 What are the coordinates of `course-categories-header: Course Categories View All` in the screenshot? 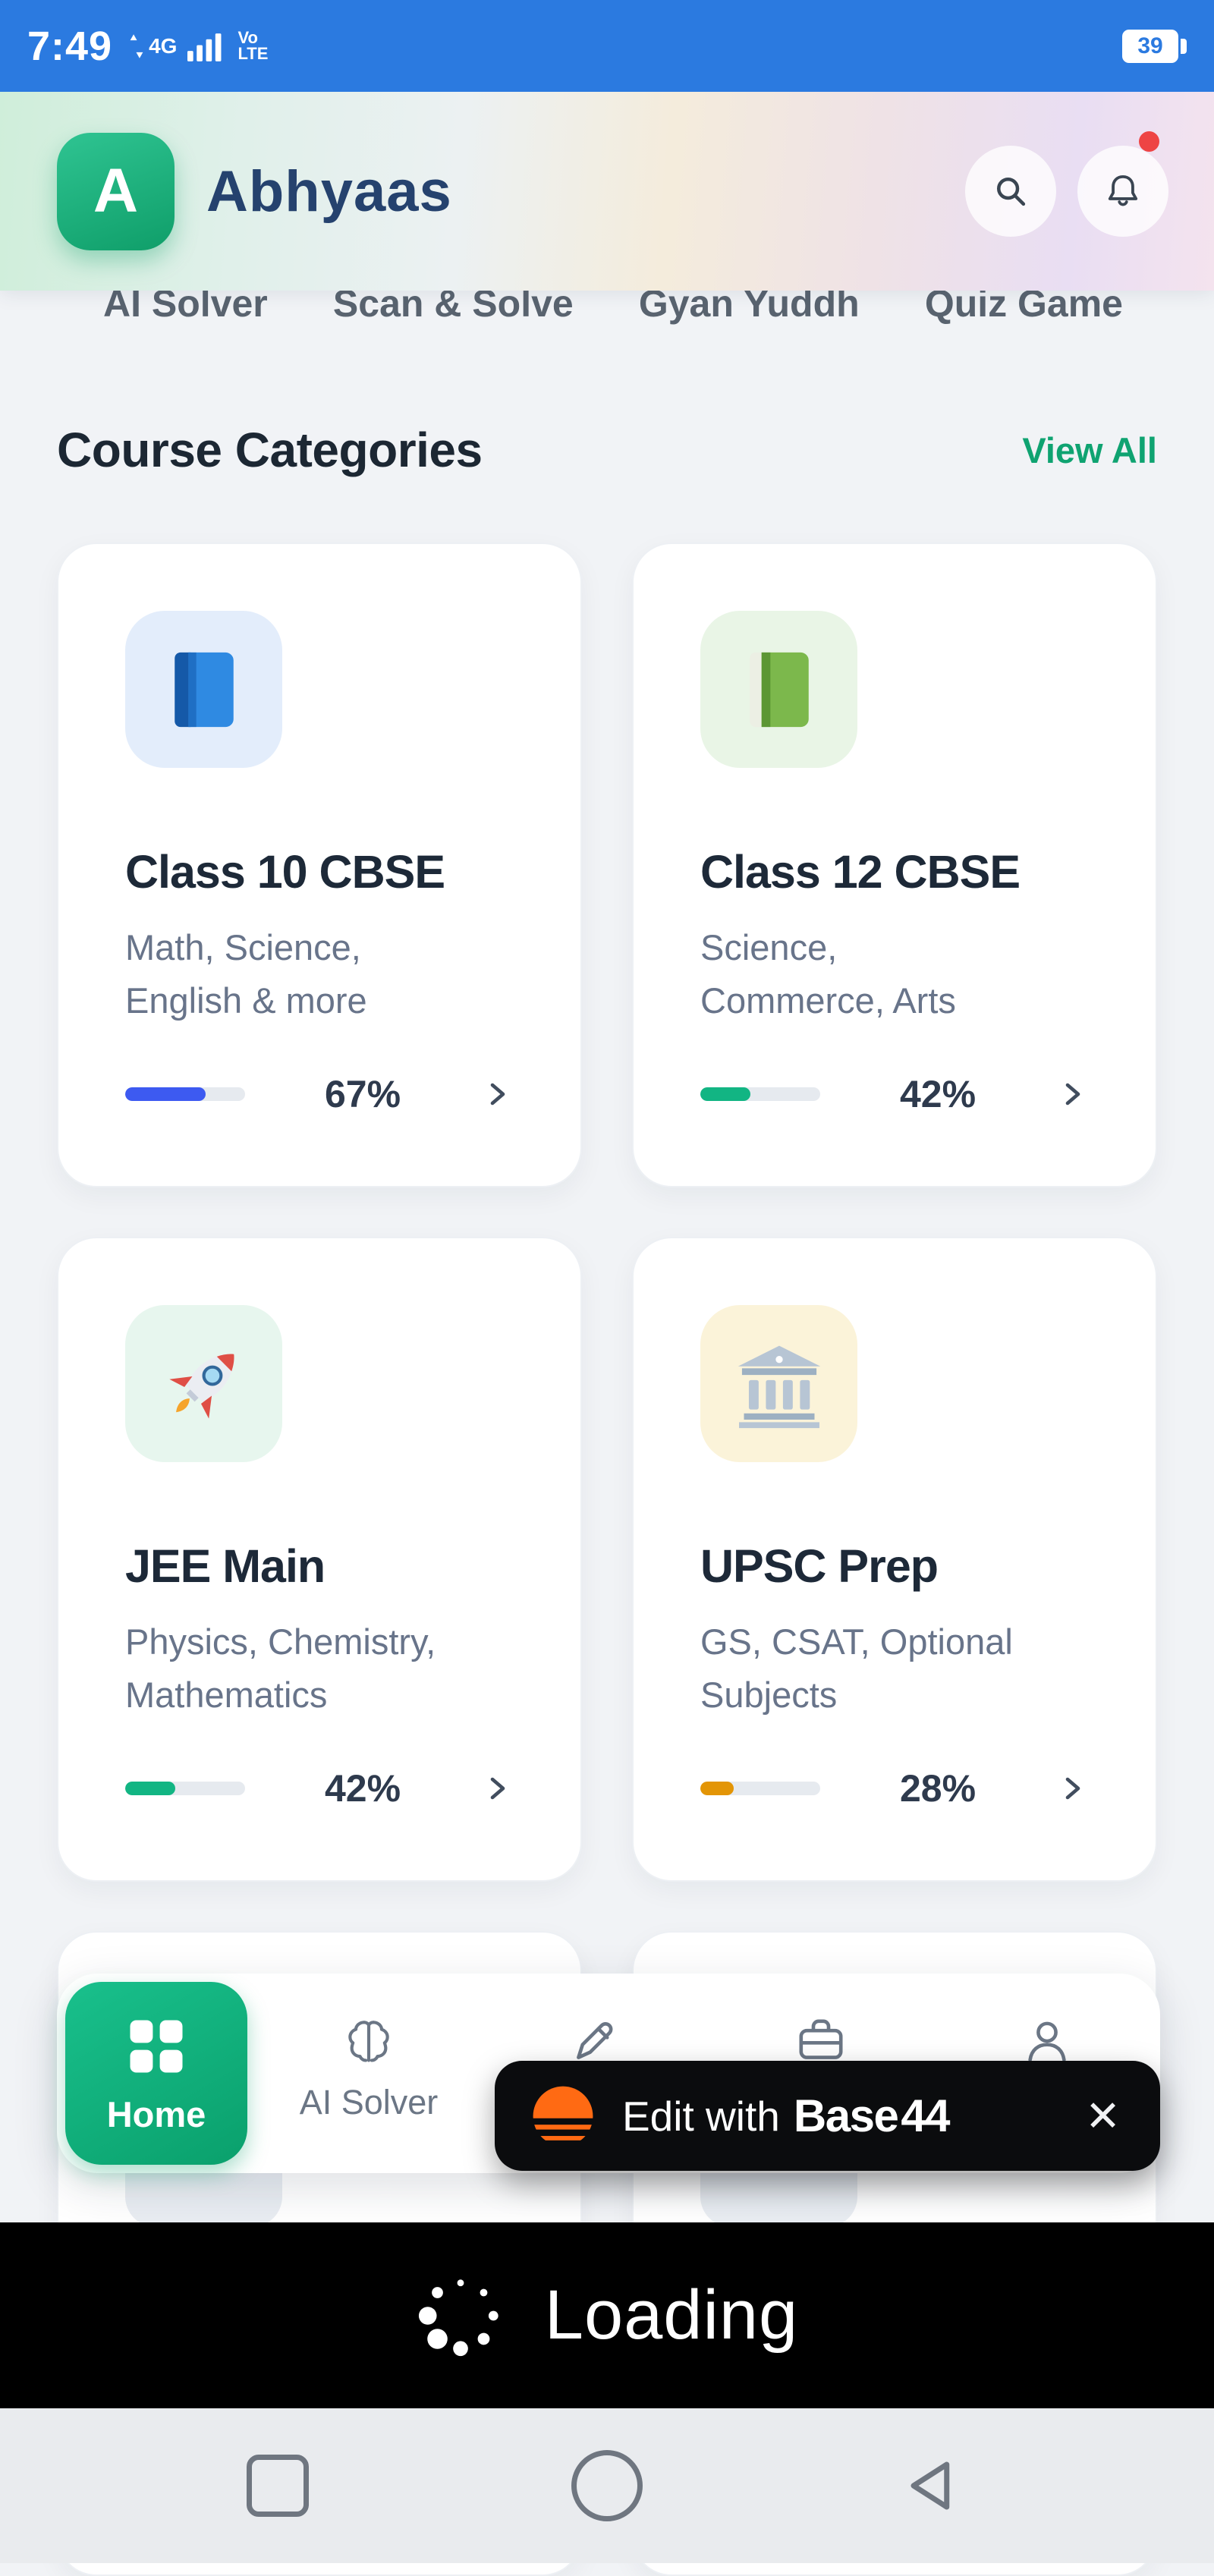 It's located at (607, 450).